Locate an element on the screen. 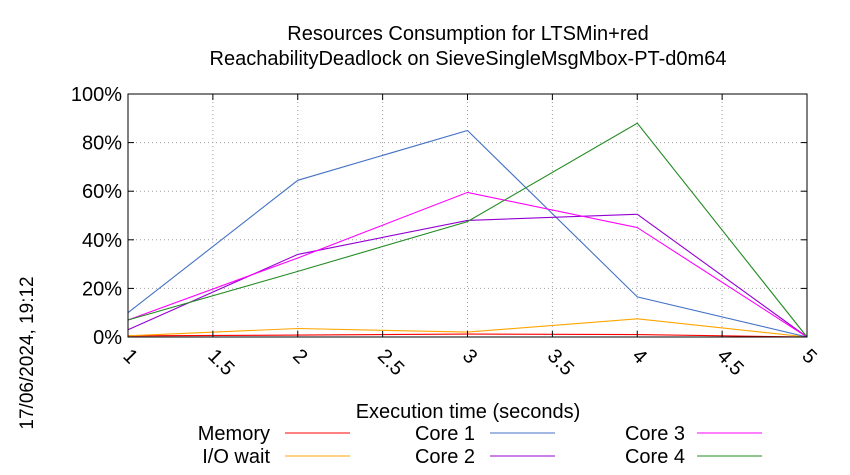  x-tick-label: 3 is located at coordinates (469, 356).